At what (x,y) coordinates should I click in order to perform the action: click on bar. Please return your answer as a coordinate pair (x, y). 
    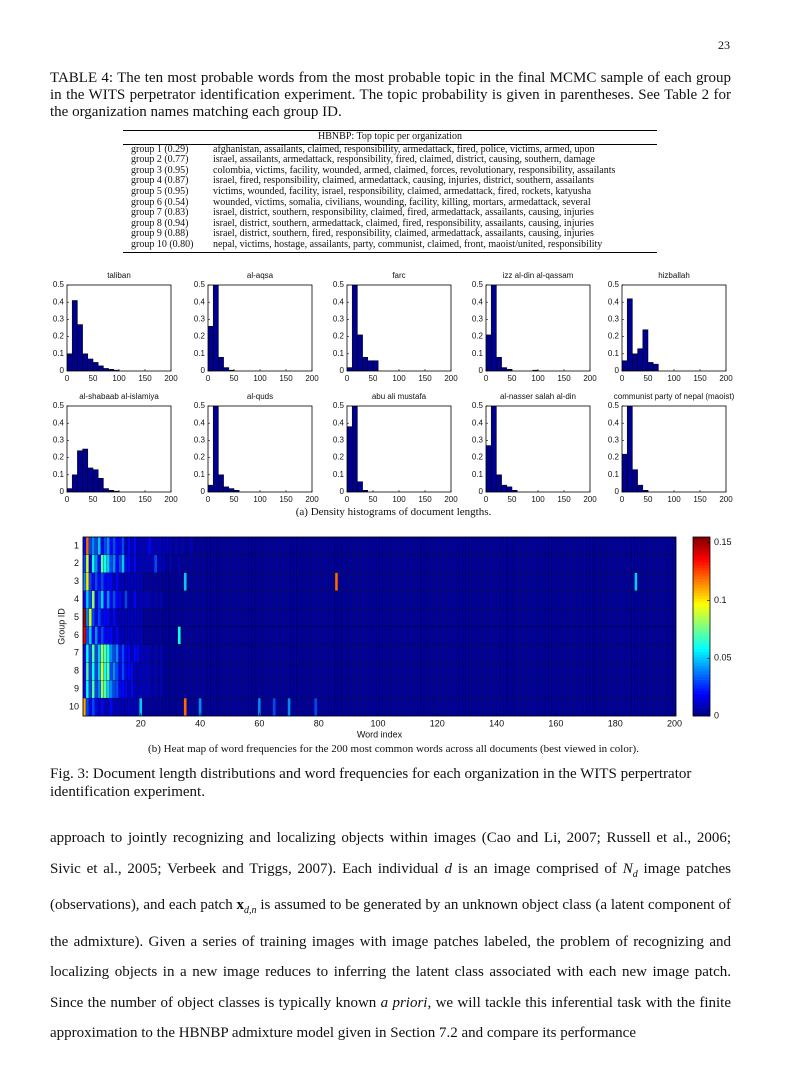
    Looking at the image, I should click on (80, 347).